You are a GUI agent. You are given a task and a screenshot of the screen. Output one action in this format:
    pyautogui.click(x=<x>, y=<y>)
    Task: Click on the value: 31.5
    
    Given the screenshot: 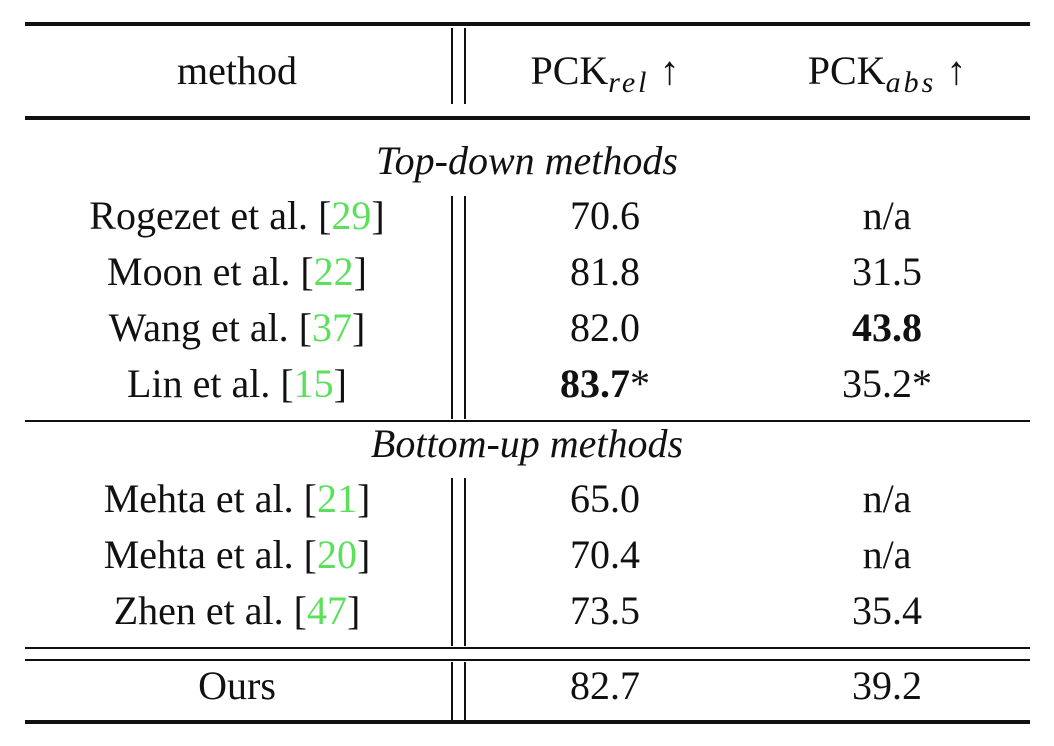 What is the action you would take?
    pyautogui.click(x=887, y=271)
    